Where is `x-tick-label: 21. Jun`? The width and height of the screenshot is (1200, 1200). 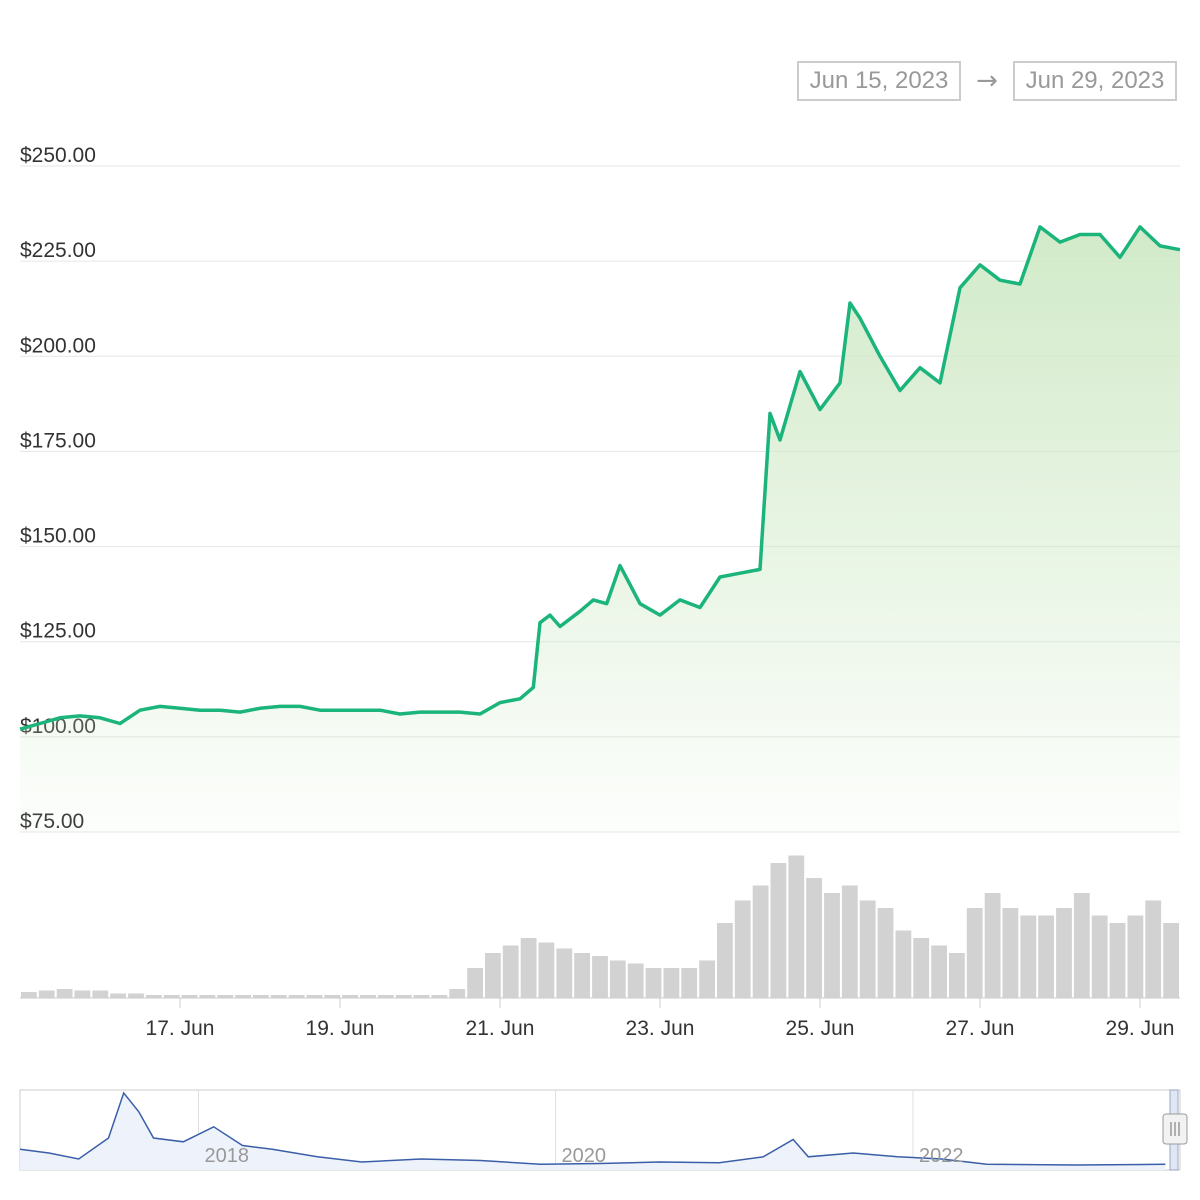 x-tick-label: 21. Jun is located at coordinates (500, 1028).